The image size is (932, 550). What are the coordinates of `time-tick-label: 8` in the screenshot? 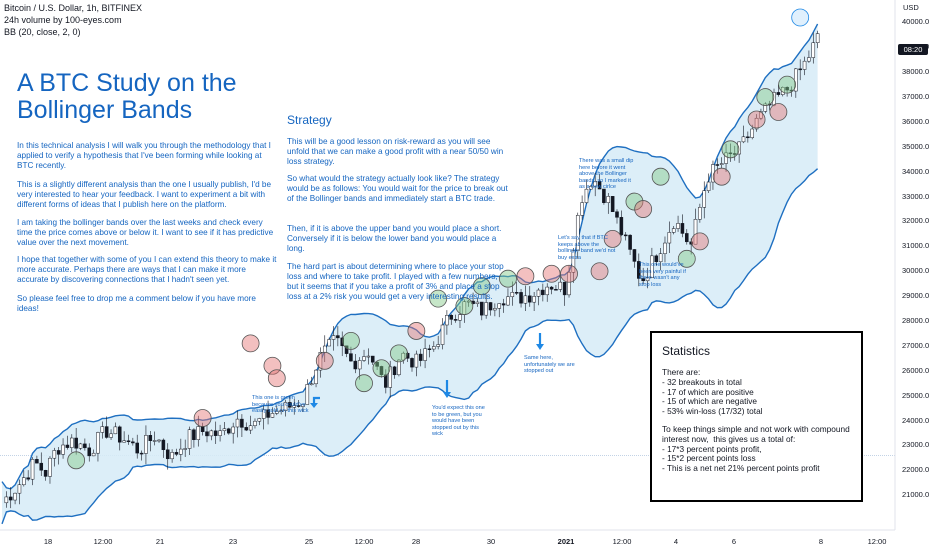 It's located at (821, 541).